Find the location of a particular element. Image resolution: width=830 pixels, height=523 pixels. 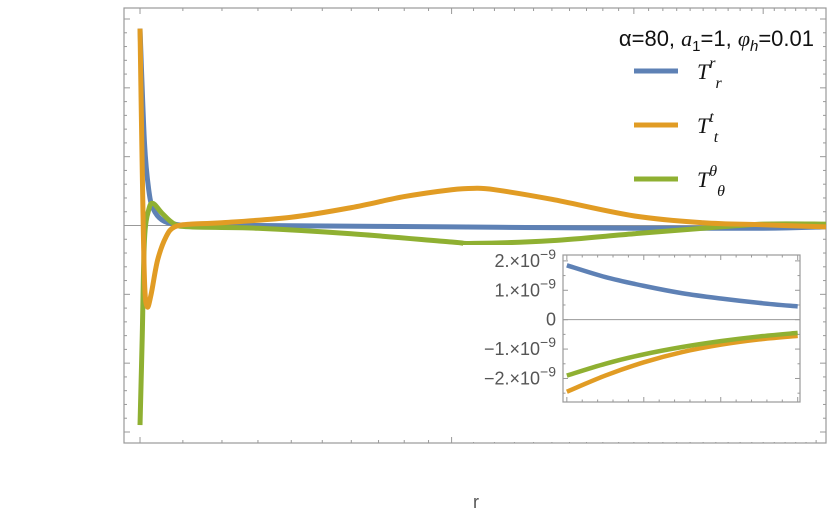

legend-label-sub: θ is located at coordinates (721, 191).